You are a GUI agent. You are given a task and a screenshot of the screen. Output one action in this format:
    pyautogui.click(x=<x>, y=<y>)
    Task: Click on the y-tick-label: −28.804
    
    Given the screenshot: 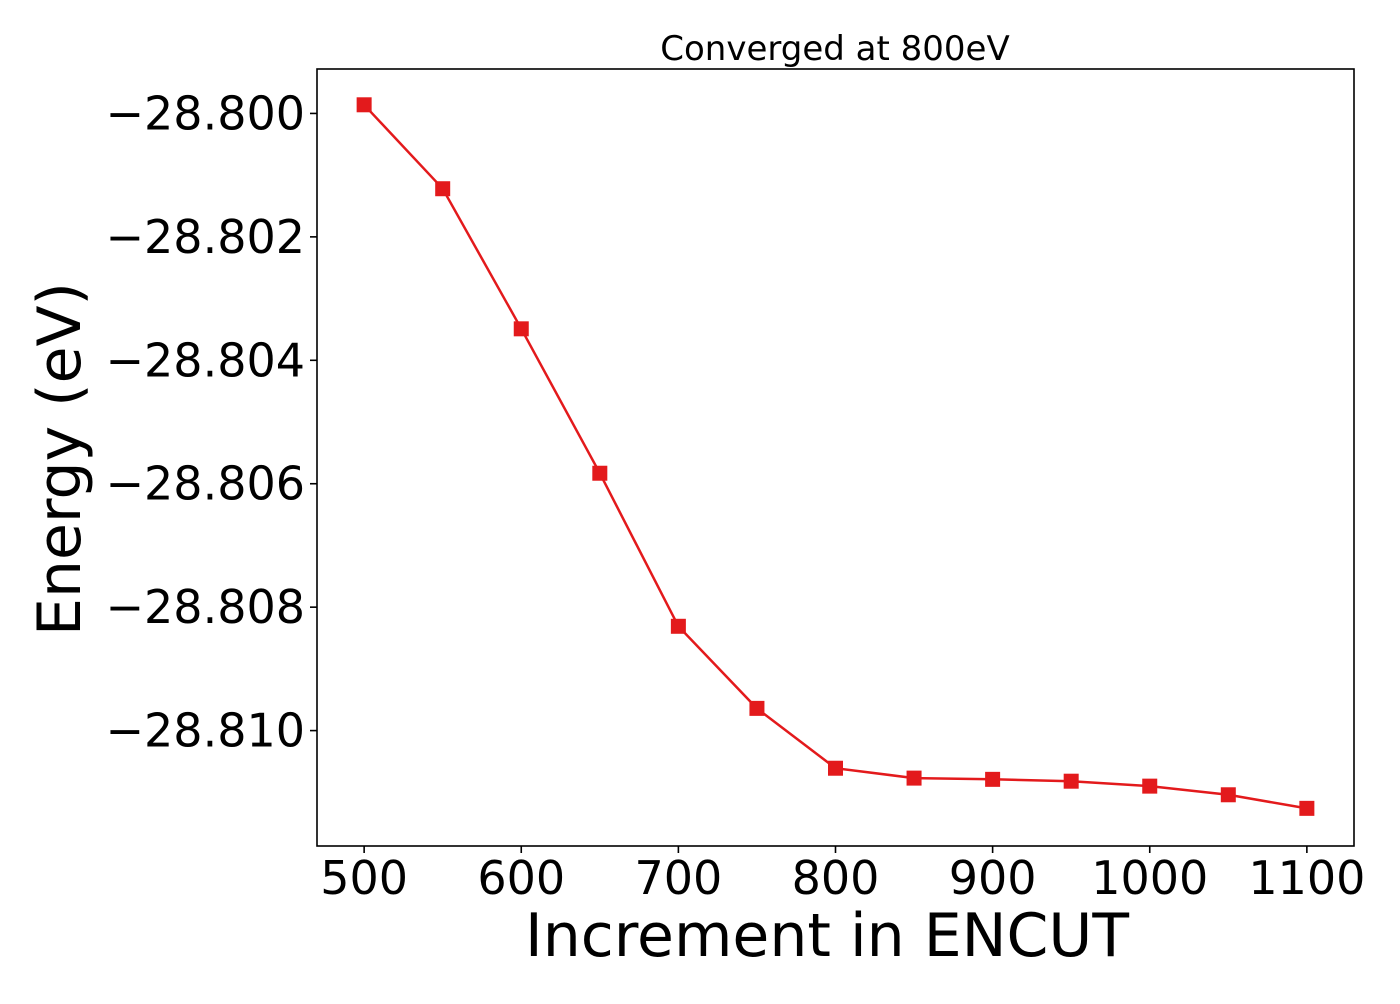 What is the action you would take?
    pyautogui.click(x=206, y=360)
    